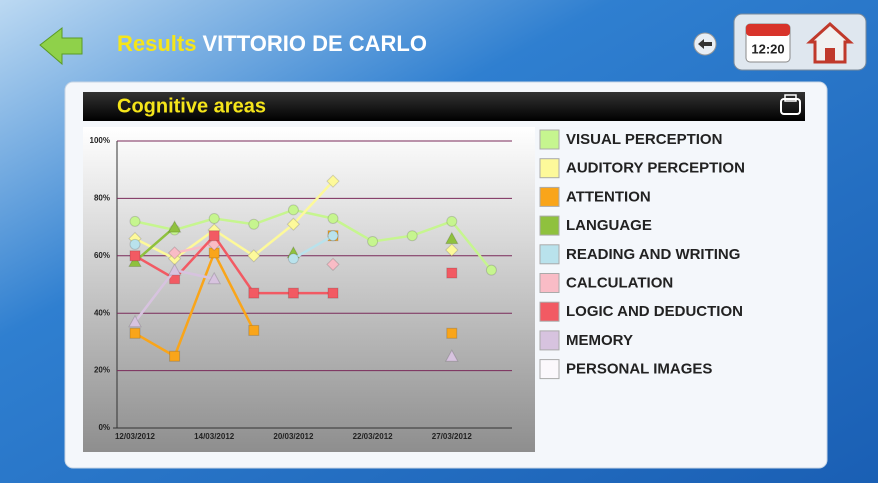 The height and width of the screenshot is (488, 878). I want to click on print-button, so click(790, 106).